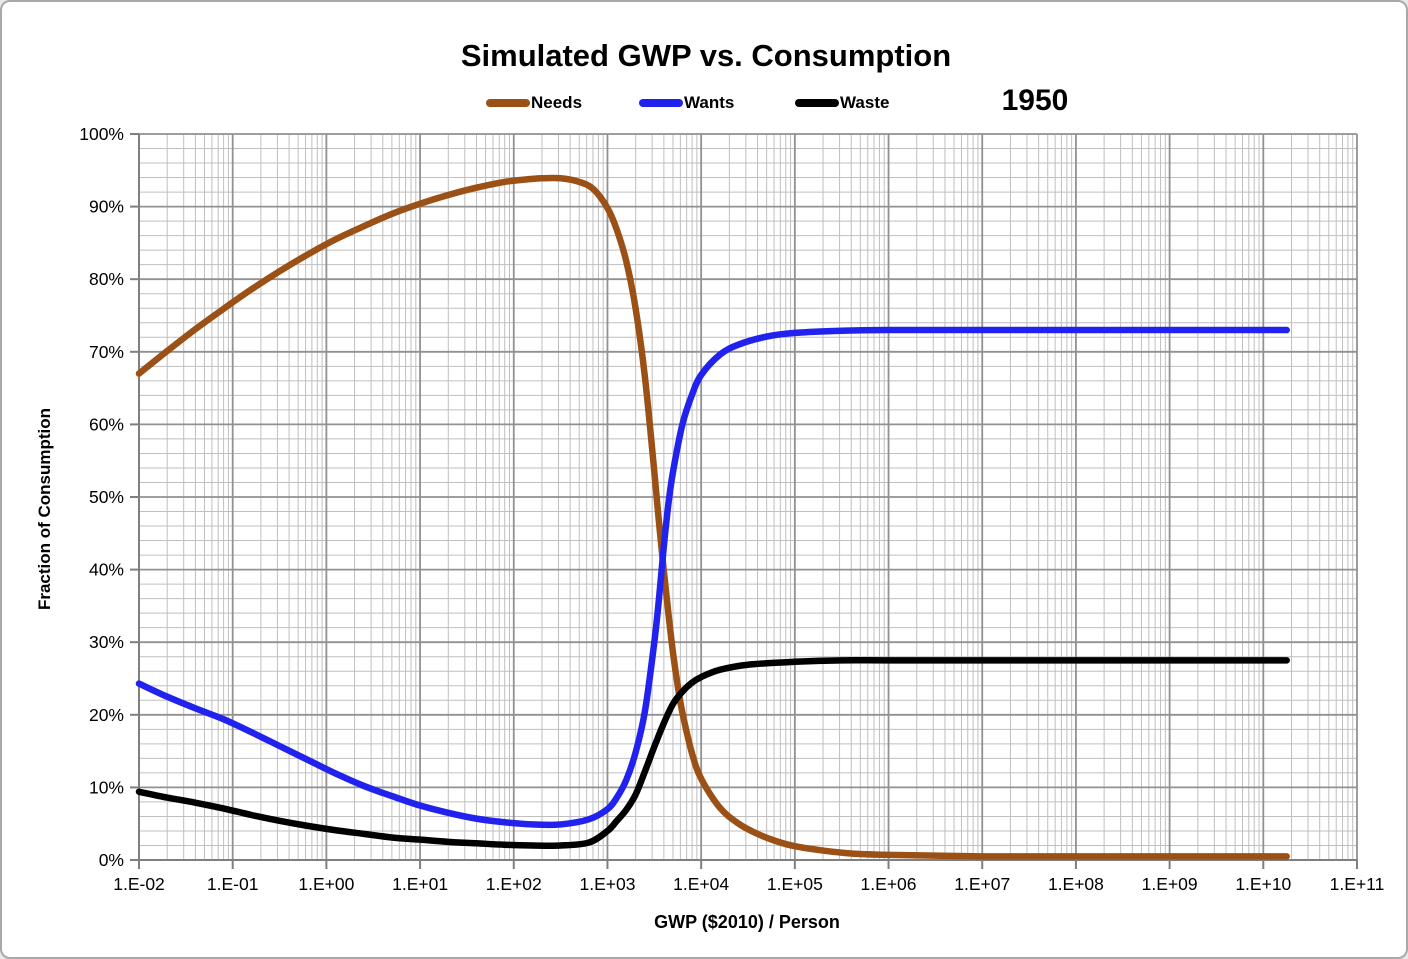 The height and width of the screenshot is (959, 1408). I want to click on x-tick-label: 1.E+10, so click(1263, 884).